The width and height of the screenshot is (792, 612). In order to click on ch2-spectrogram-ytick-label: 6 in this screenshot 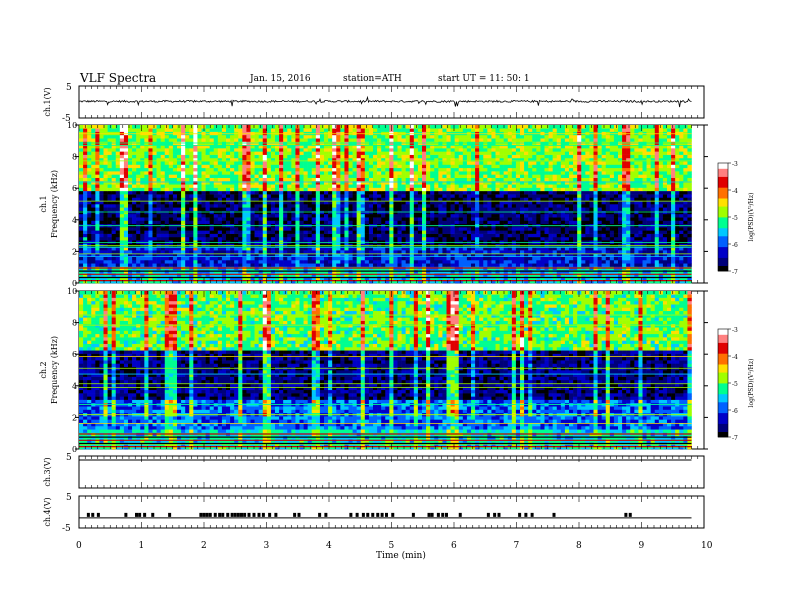, I will do `click(74, 354)`.